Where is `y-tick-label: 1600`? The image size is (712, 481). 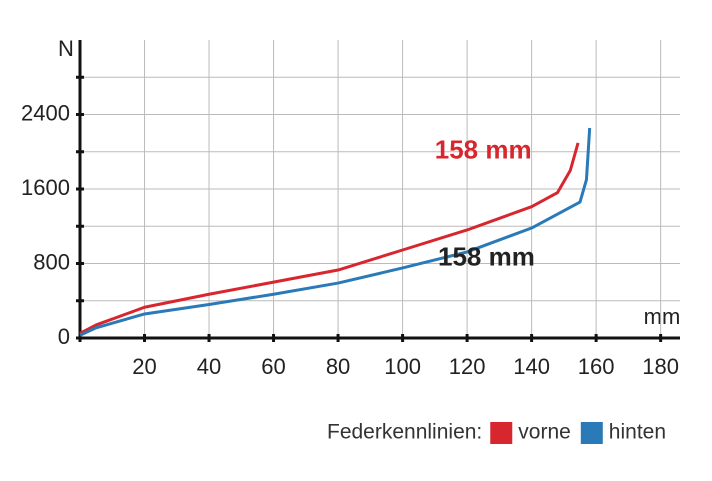
y-tick-label: 1600 is located at coordinates (45, 187).